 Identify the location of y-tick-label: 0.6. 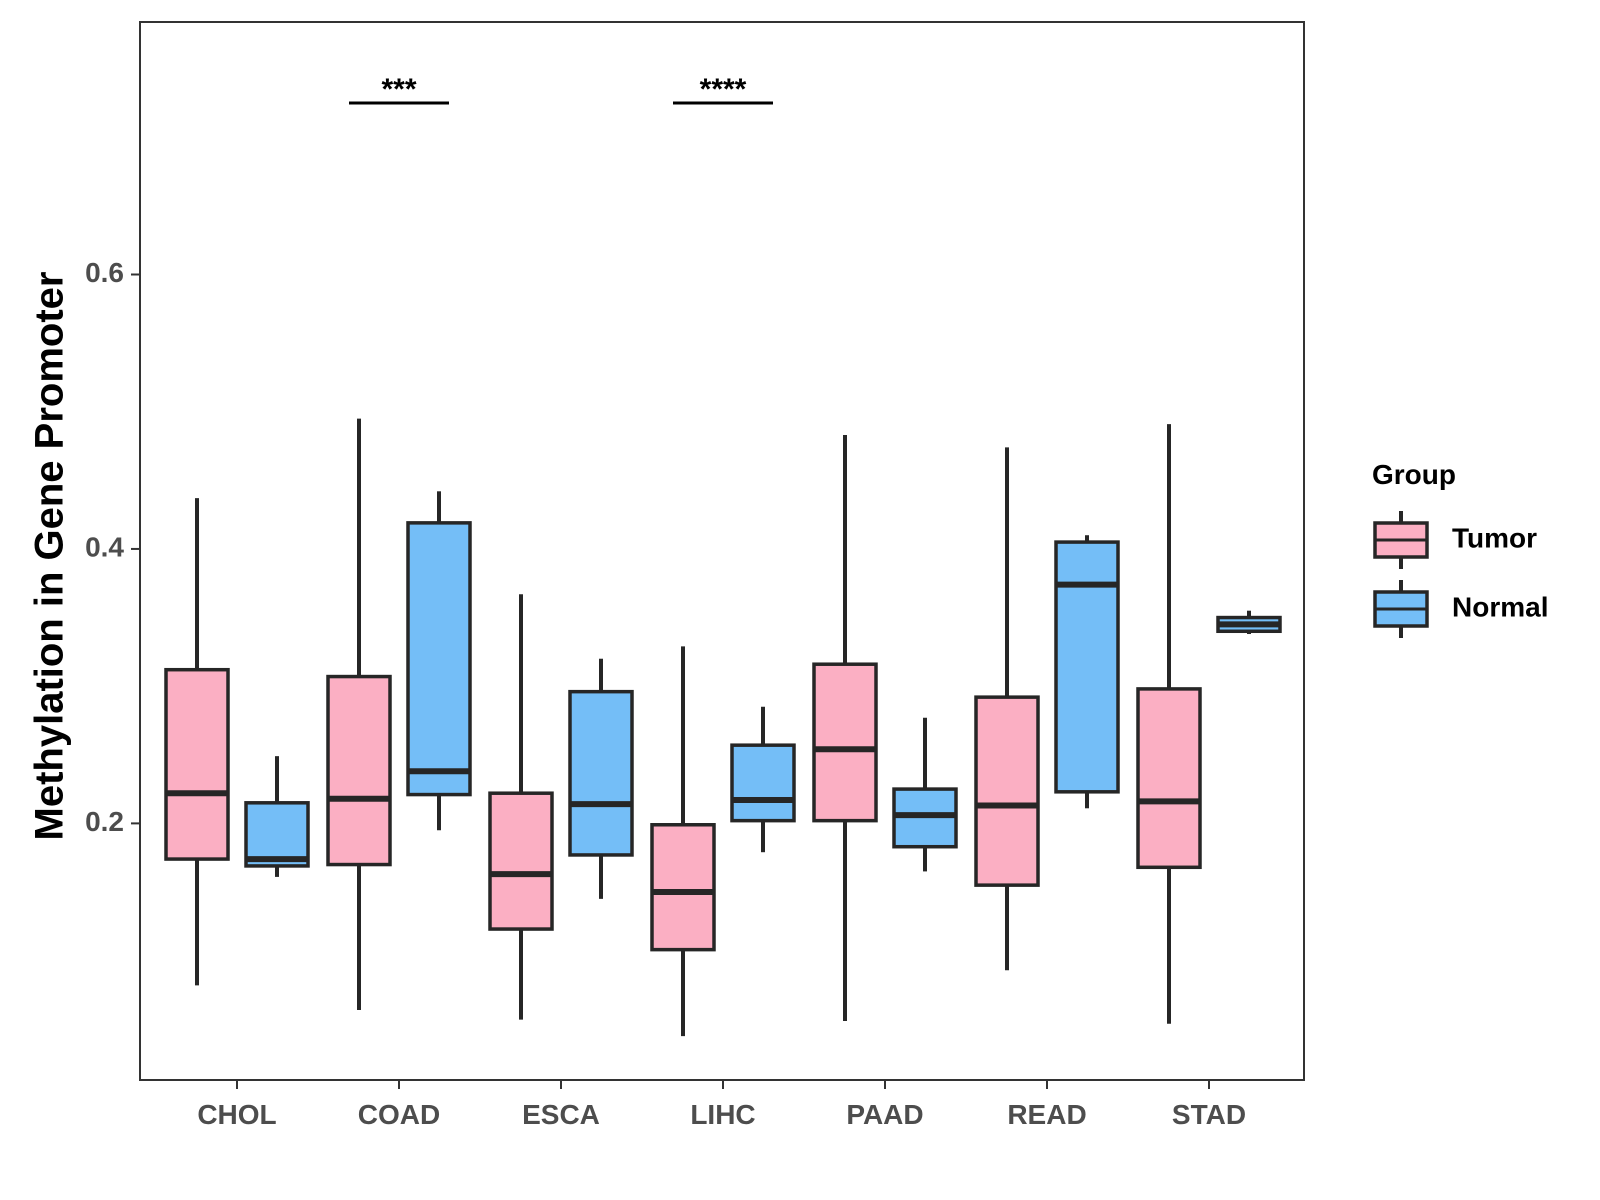
(104, 272).